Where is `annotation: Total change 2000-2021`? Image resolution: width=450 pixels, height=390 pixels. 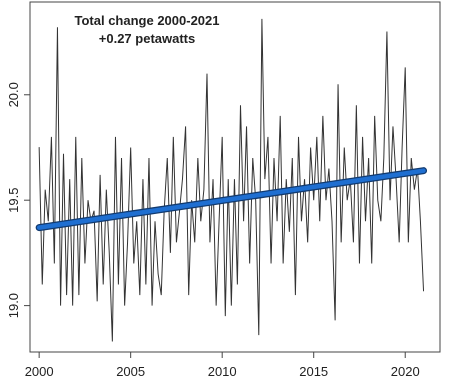 annotation: Total change 2000-2021 is located at coordinates (147, 20).